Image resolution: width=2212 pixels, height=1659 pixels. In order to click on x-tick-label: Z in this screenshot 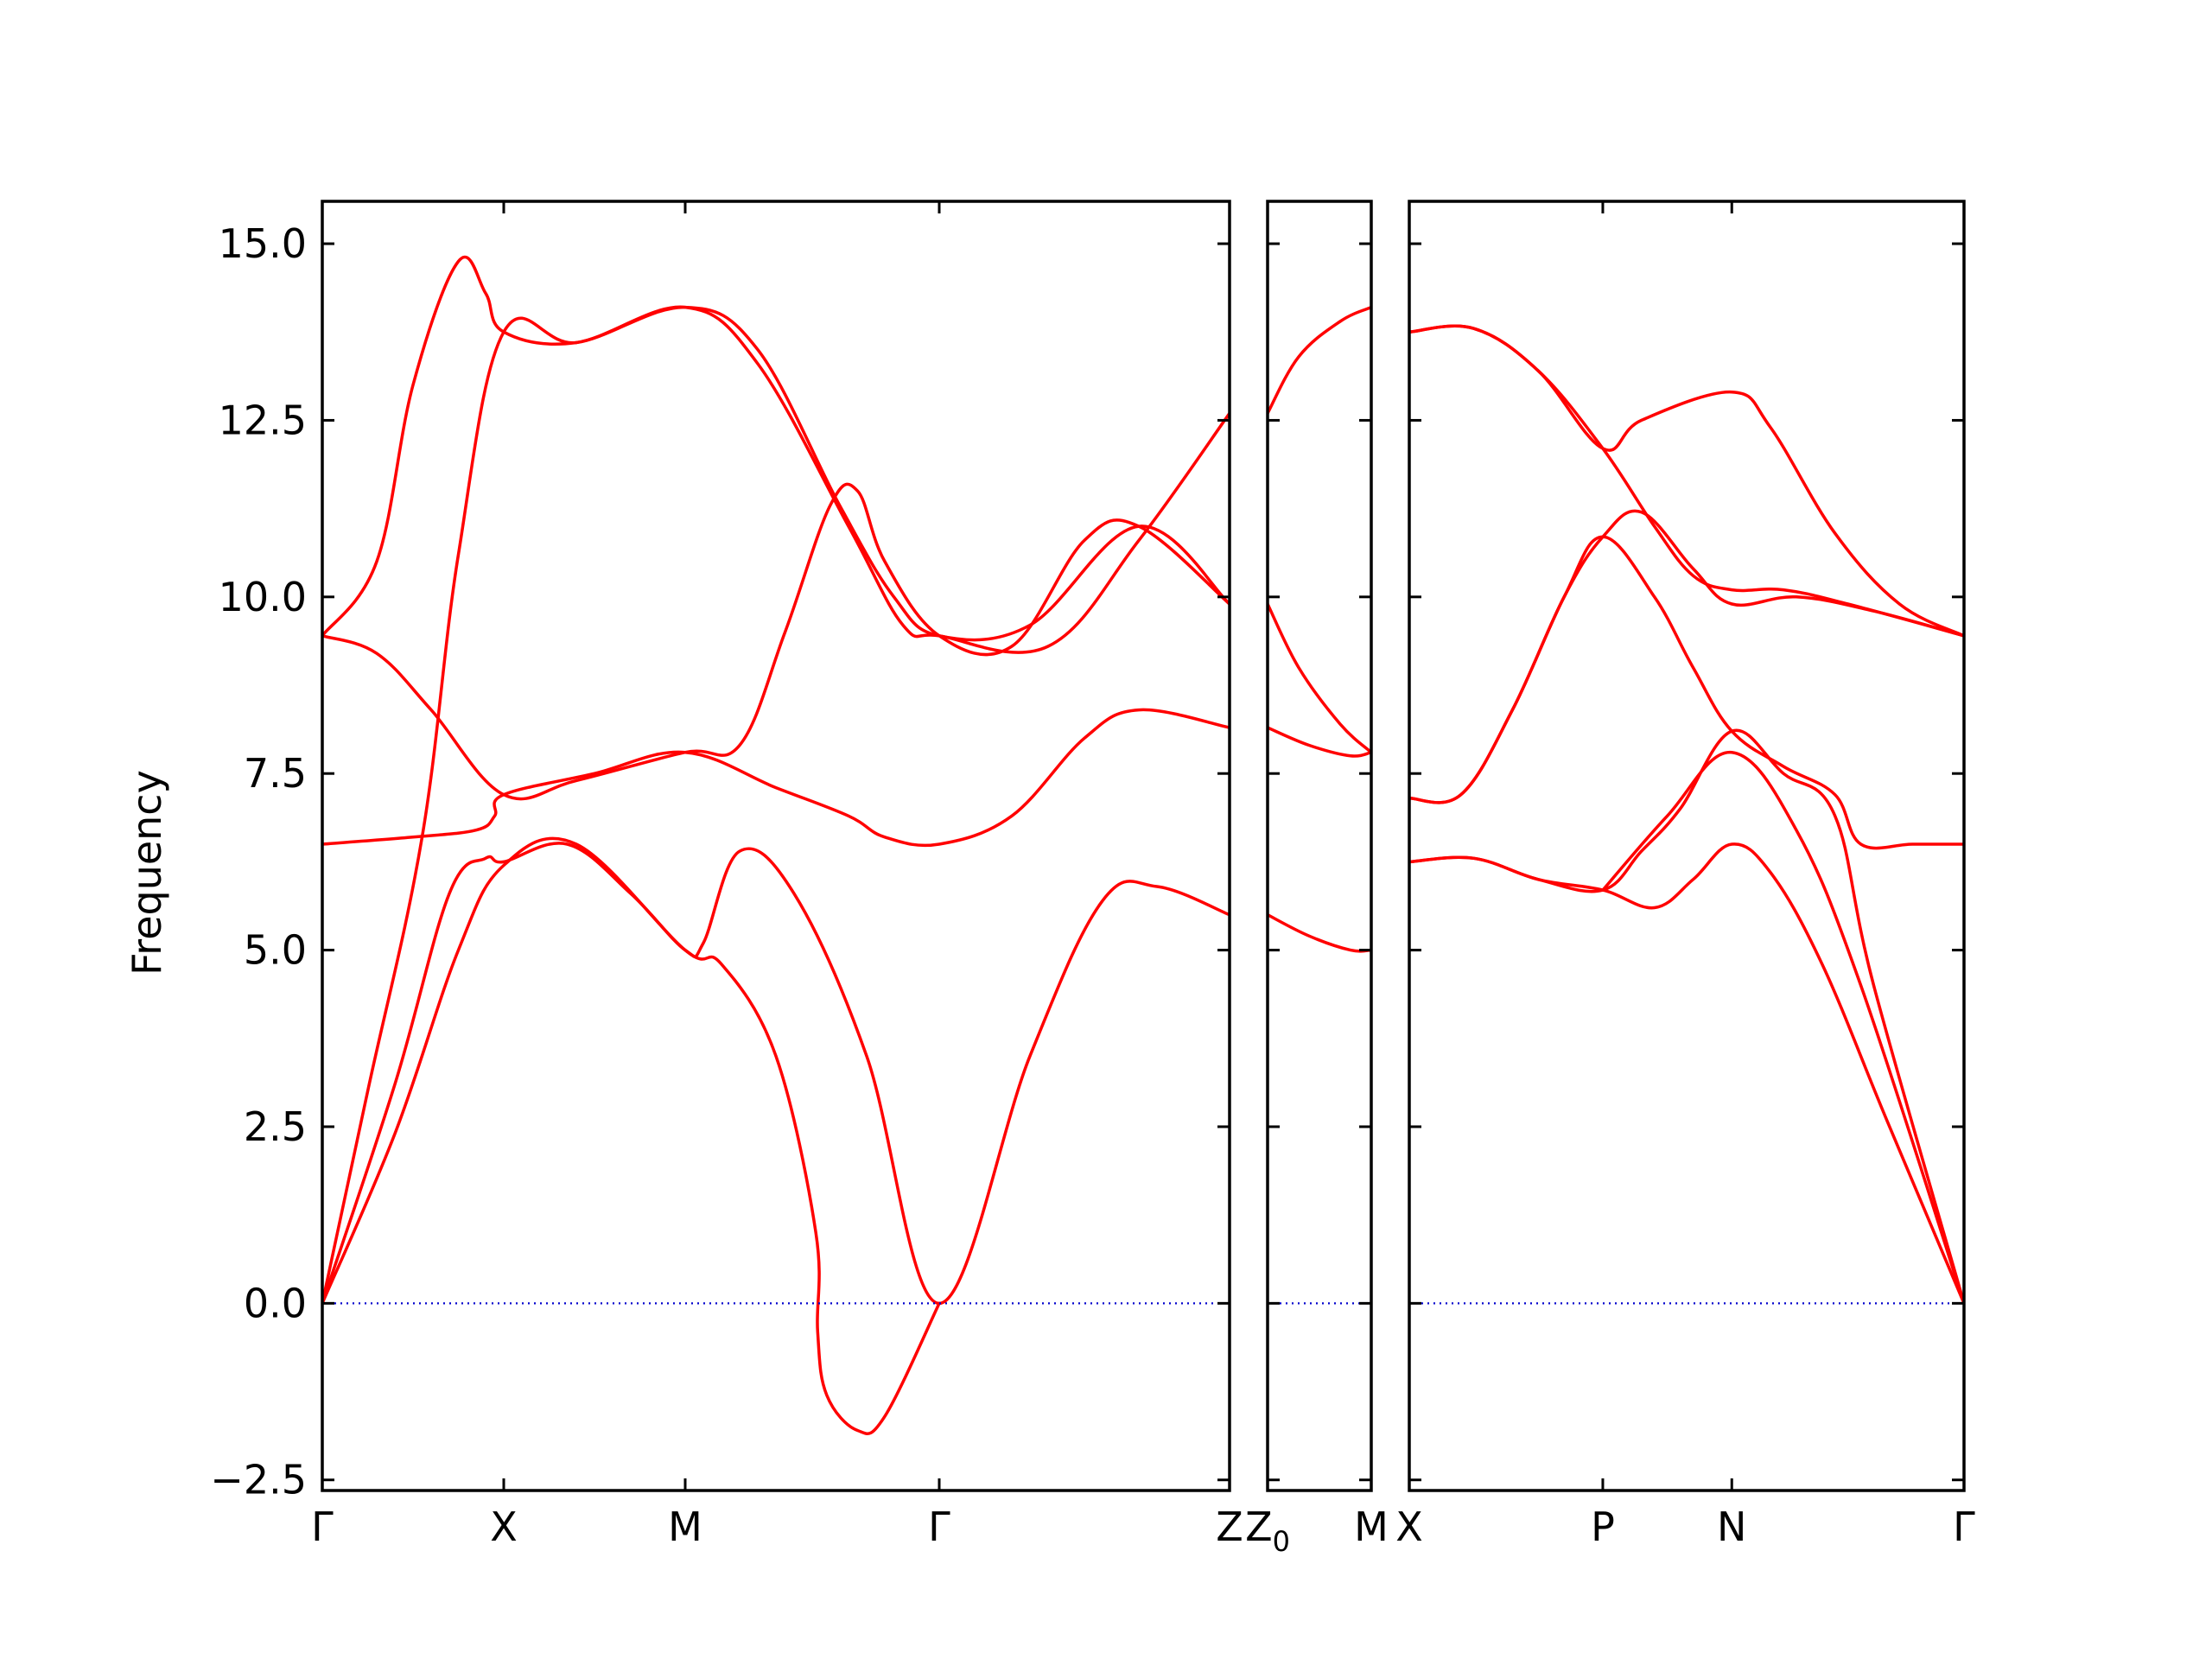, I will do `click(1229, 1526)`.